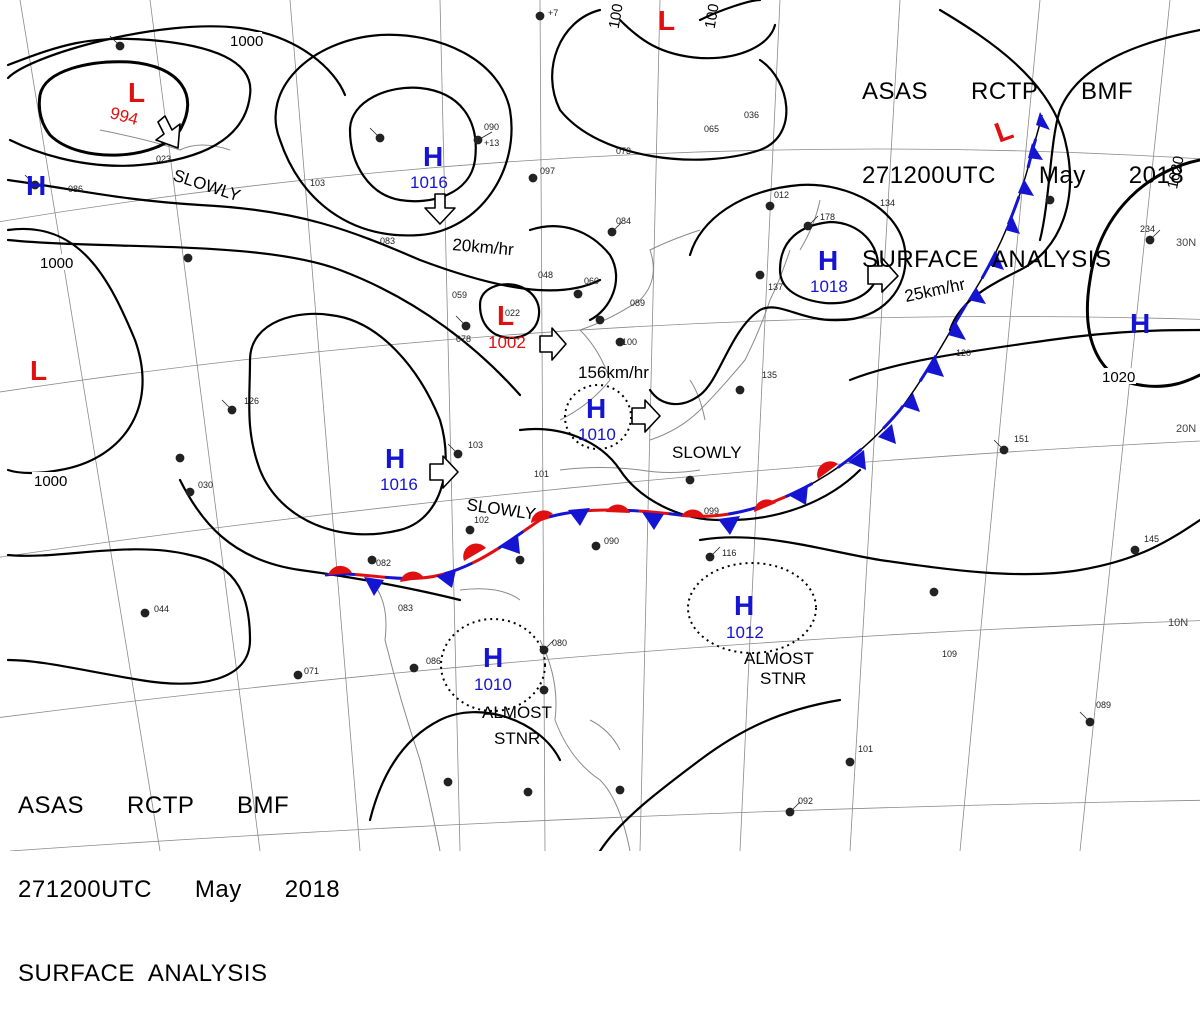  Describe the element at coordinates (711, 511) in the screenshot. I see `svg-text: 099` at that location.